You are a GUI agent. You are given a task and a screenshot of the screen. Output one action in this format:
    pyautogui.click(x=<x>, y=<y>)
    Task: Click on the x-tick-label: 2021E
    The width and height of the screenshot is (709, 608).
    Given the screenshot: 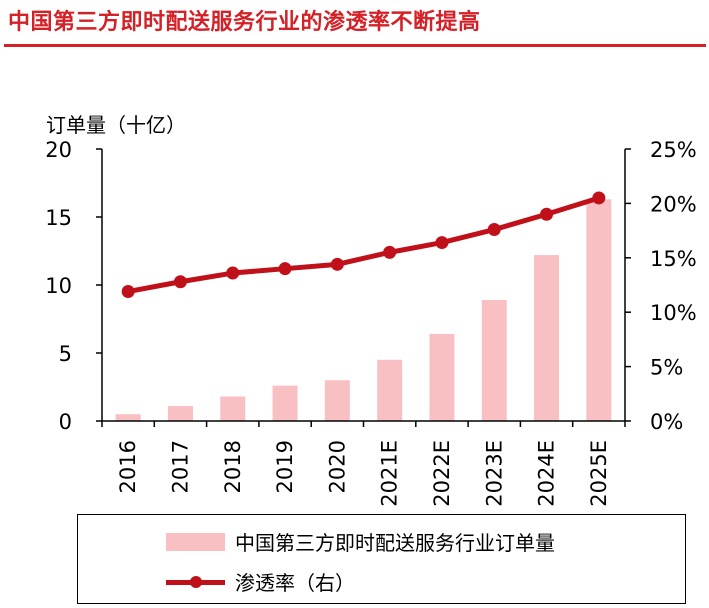 What is the action you would take?
    pyautogui.click(x=390, y=473)
    